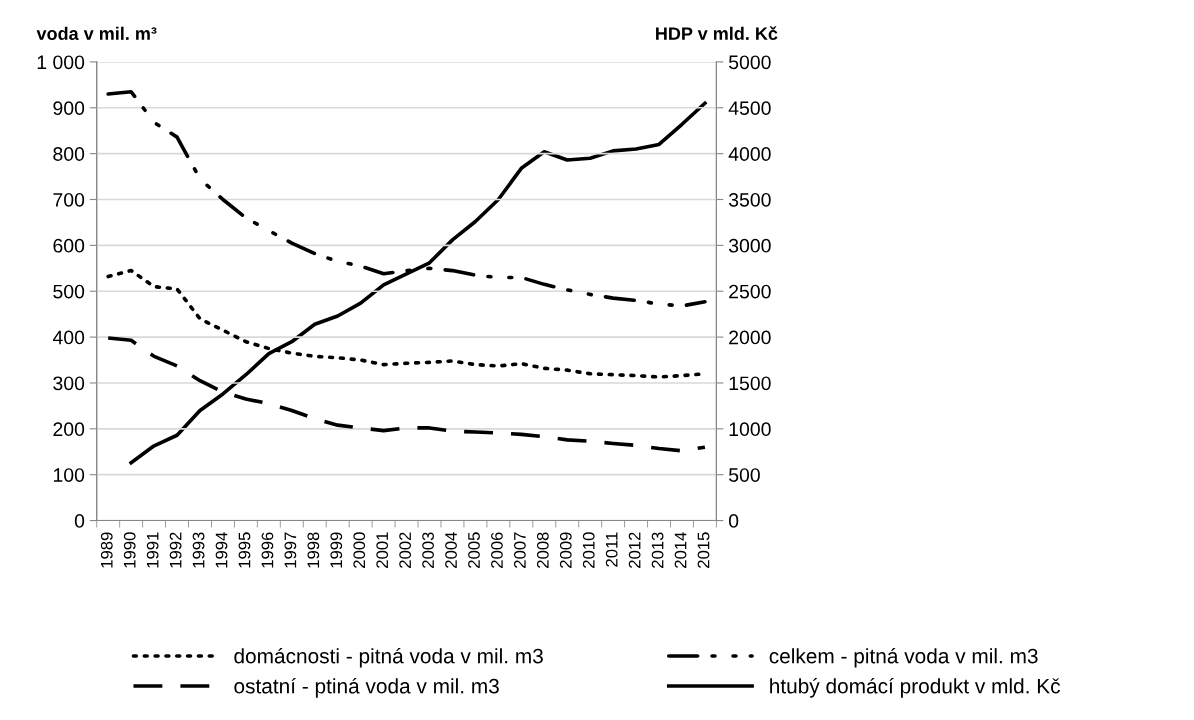  Describe the element at coordinates (749, 62) in the screenshot. I see `y2-tick-label: 5000` at that location.